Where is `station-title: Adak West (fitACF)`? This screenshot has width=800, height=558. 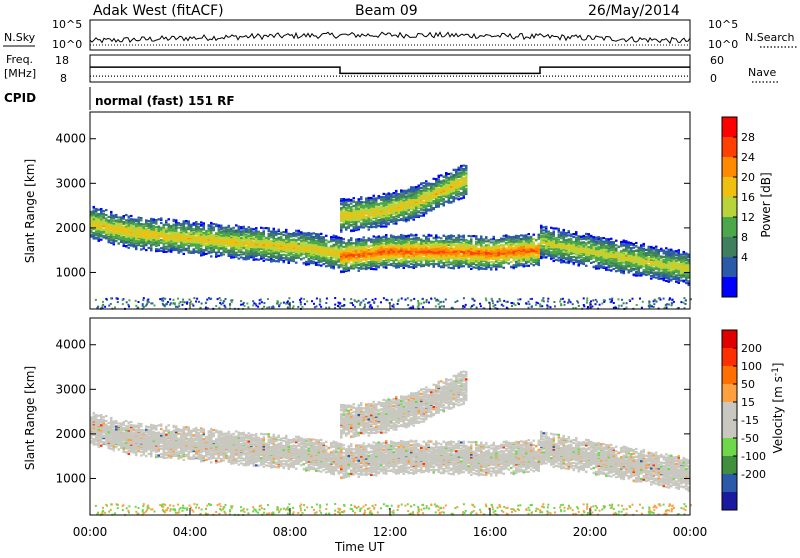
station-title: Adak West (fitACF) is located at coordinates (158, 11).